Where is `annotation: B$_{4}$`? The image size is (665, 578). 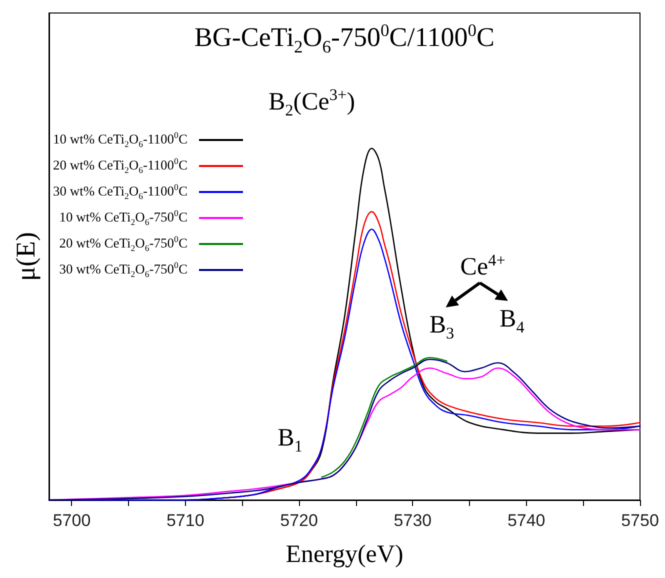
annotation: B$_{4}$ is located at coordinates (512, 320).